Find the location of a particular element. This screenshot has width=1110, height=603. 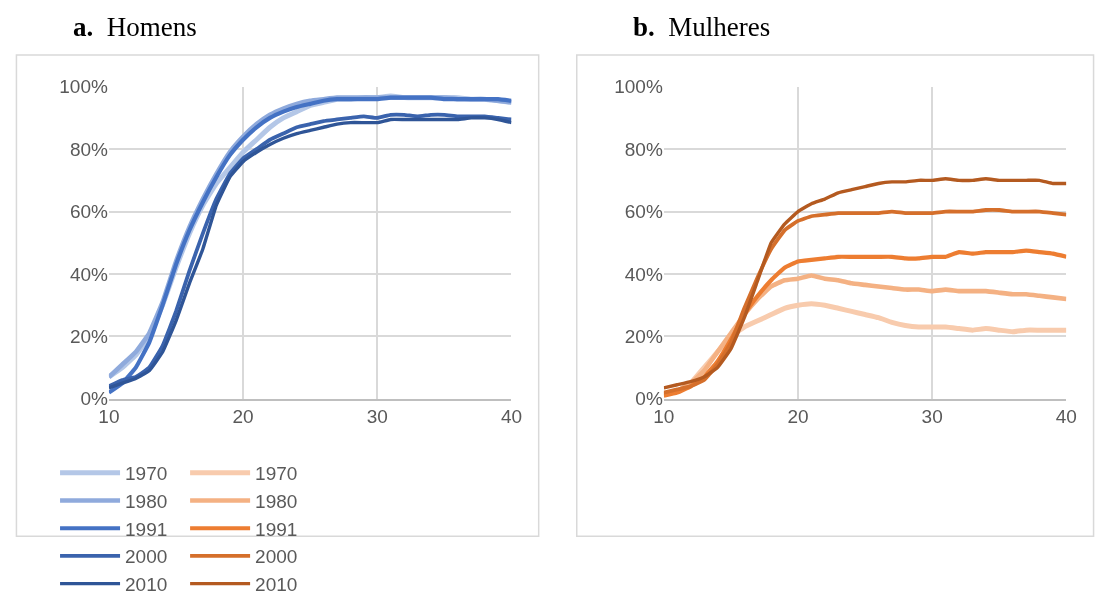

chart-title: b. Mulheres is located at coordinates (702, 27).